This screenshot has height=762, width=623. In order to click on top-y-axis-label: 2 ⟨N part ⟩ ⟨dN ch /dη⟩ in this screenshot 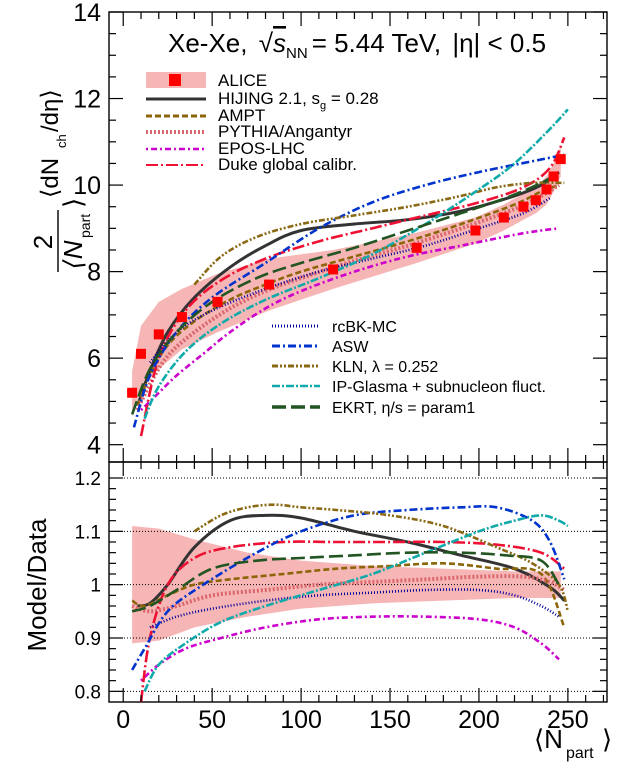, I will do `click(60, 180)`.